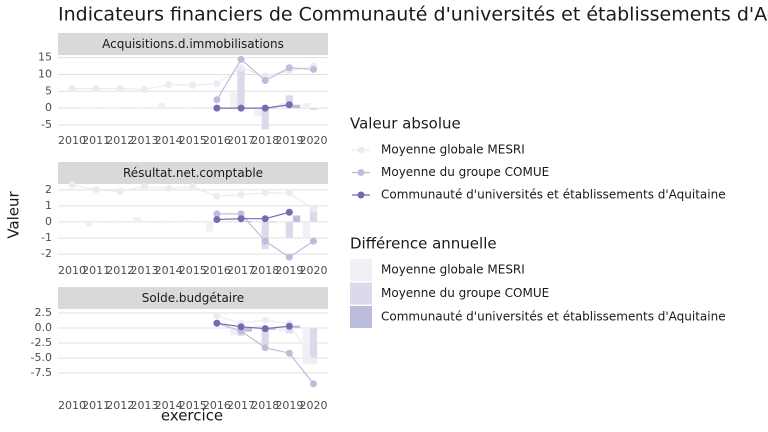 This screenshot has width=768, height=432. I want to click on y-tick-label: -2.5, so click(41, 342).